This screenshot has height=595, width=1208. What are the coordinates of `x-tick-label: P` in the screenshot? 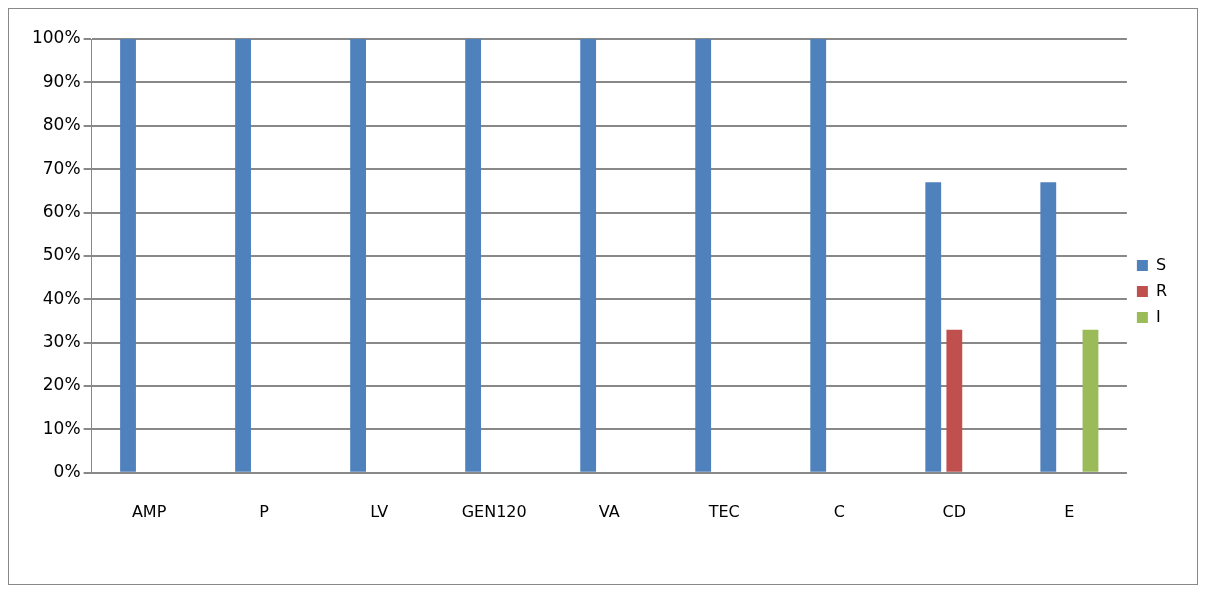 It's located at (264, 511).